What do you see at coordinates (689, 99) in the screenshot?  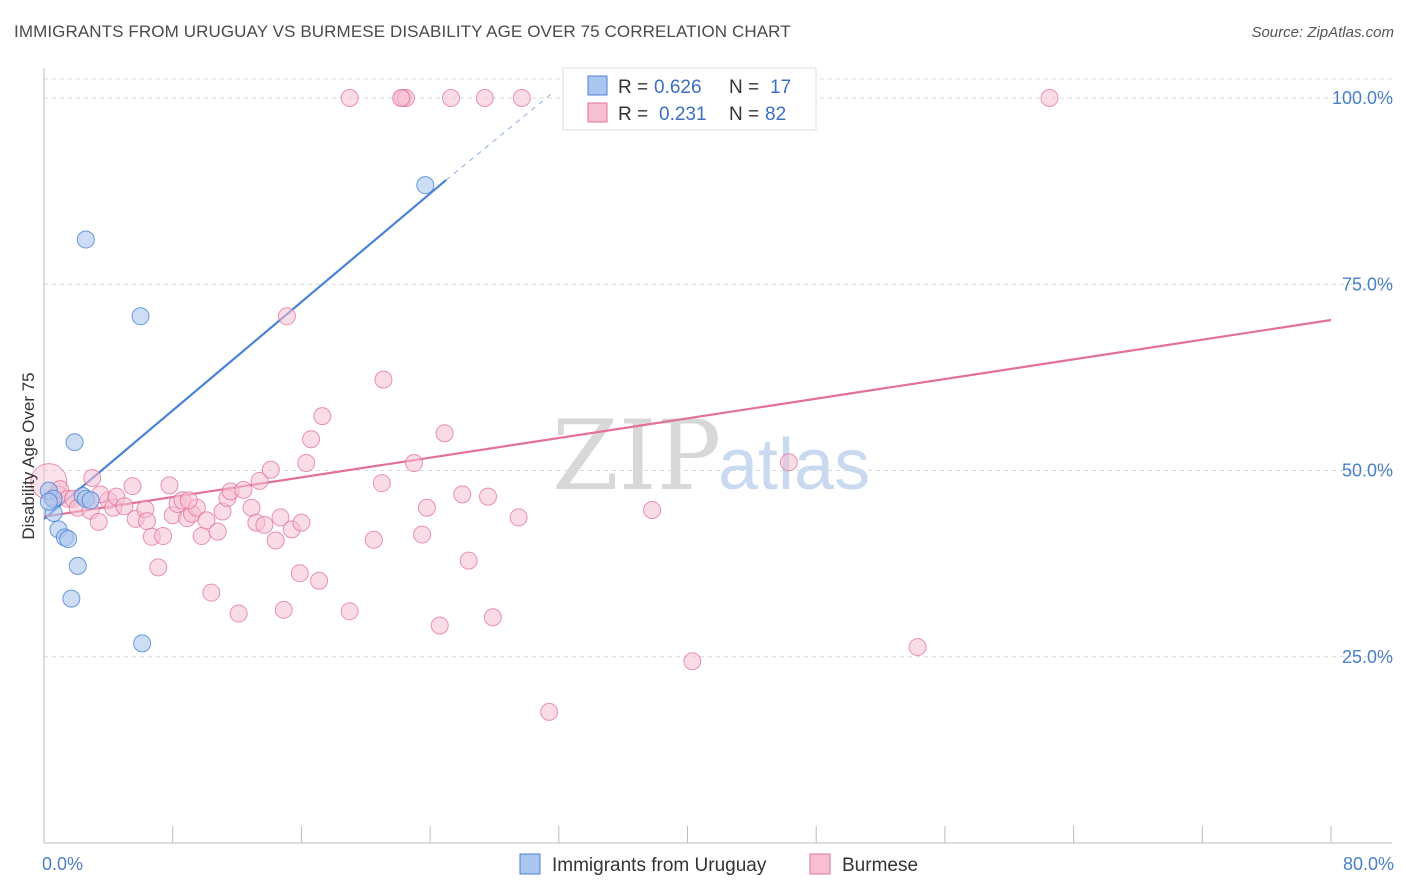 I see `legend-box: R = 0.626 N = 17 R = 0.231 N = 82` at bounding box center [689, 99].